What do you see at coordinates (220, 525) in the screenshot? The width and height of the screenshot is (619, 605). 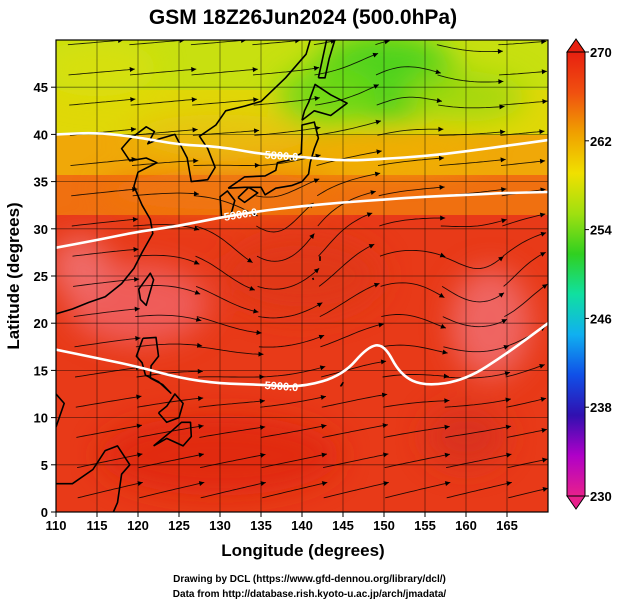 I see `x-tick-label: 130` at bounding box center [220, 525].